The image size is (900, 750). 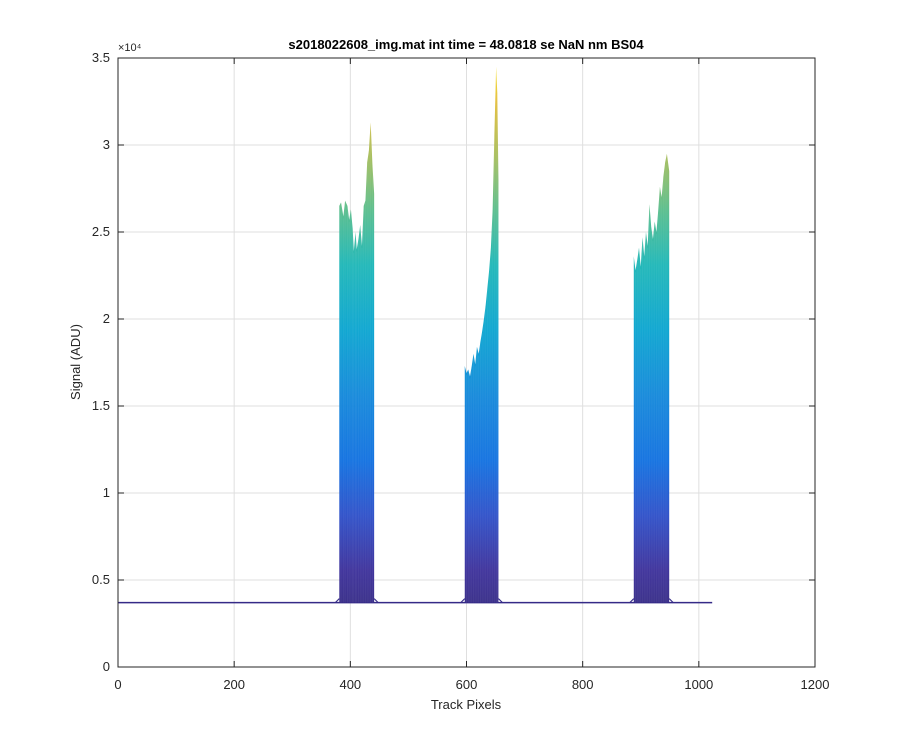 I want to click on y-exponent-label: ×10⁴, so click(x=130, y=48).